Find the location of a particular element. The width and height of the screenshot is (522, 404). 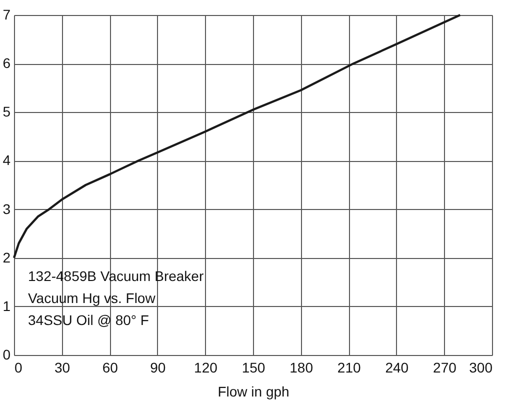

y-tick-label: 6 is located at coordinates (6, 63).